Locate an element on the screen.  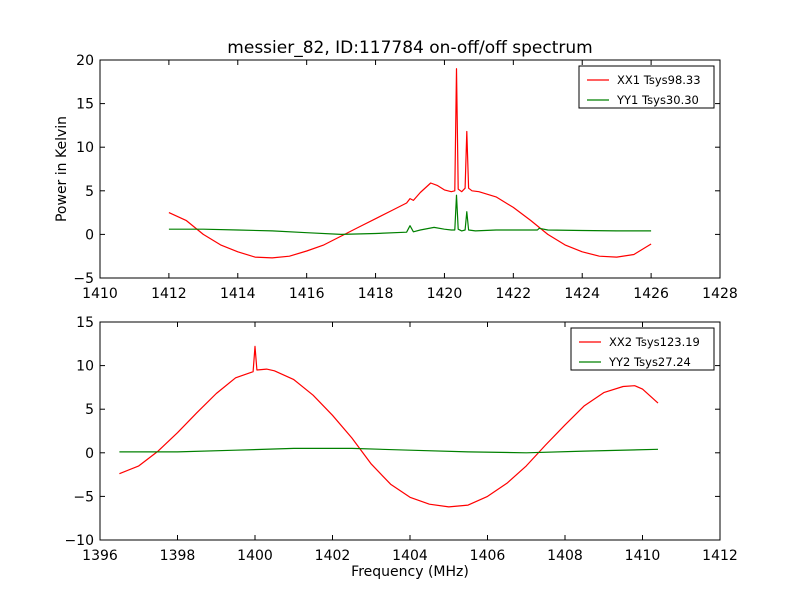
legend-entry: YY1 Tsys30.30 is located at coordinates (657, 100).